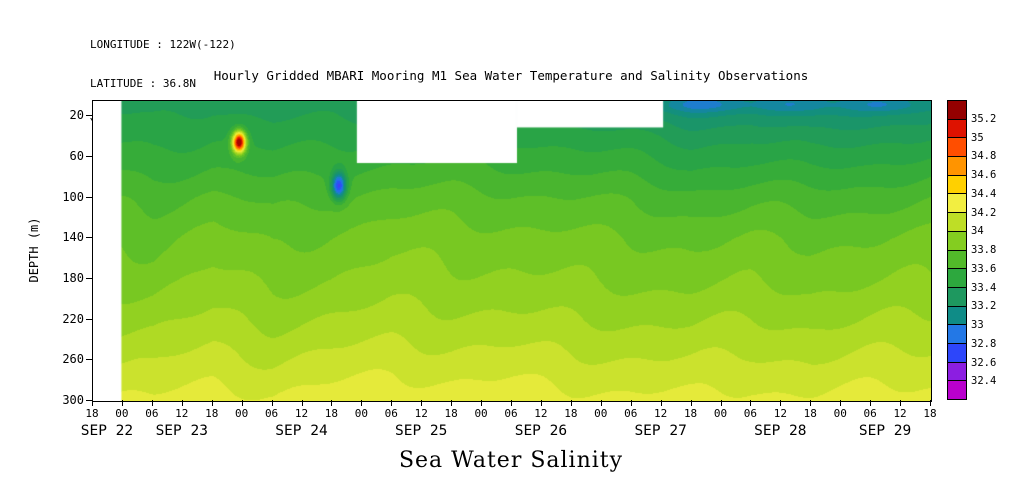  What do you see at coordinates (73, 400) in the screenshot?
I see `y-tick-label: 300` at bounding box center [73, 400].